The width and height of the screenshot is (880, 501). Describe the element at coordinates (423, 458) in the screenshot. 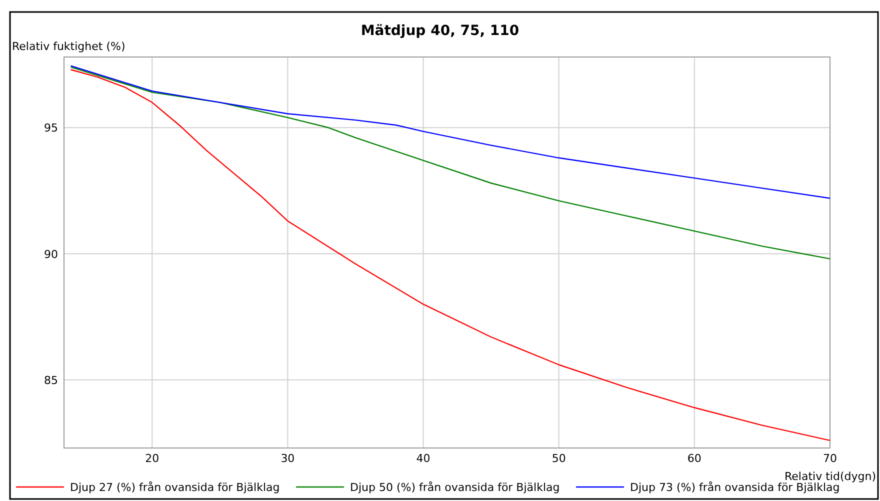

I see `x-tick-label: 40` at that location.